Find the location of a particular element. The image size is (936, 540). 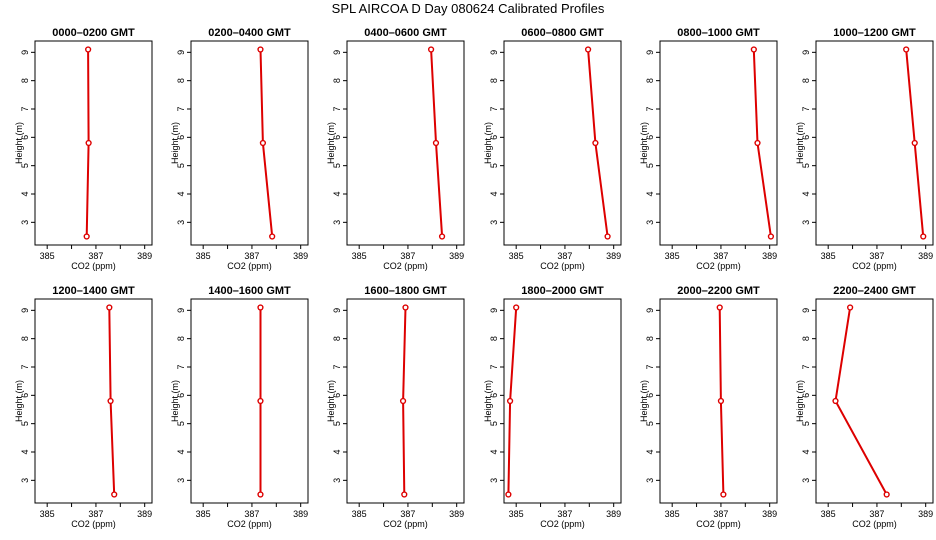

panel-title: 1600–1800 GMT is located at coordinates (405, 291).